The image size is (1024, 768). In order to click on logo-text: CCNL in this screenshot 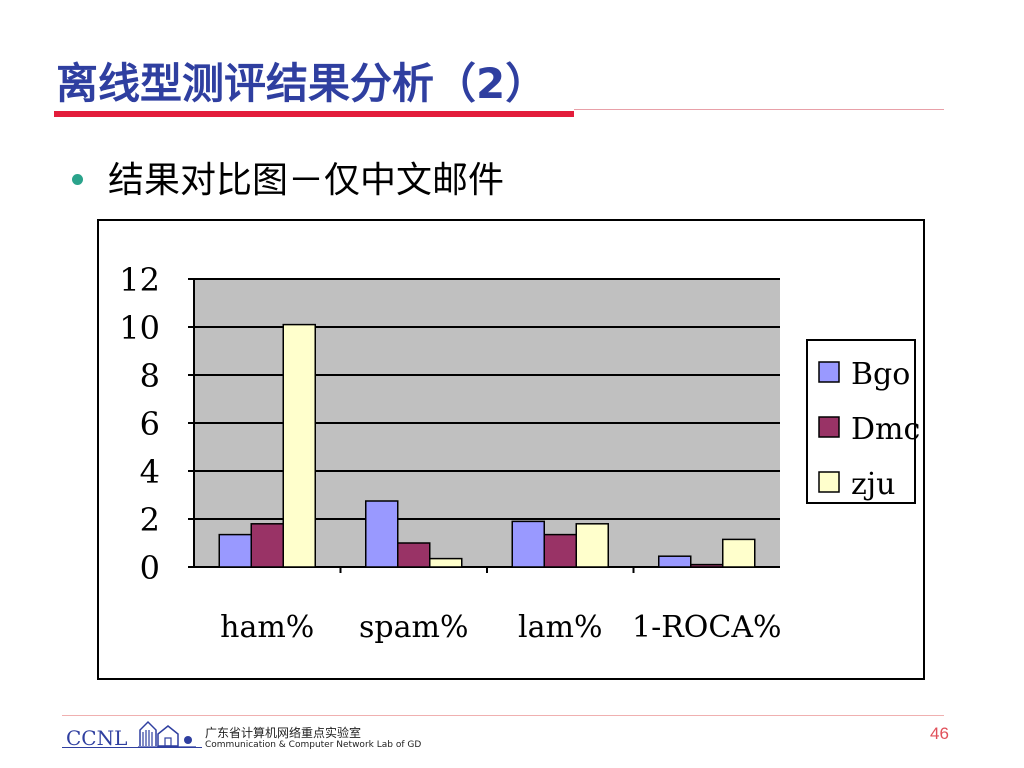, I will do `click(97, 738)`.